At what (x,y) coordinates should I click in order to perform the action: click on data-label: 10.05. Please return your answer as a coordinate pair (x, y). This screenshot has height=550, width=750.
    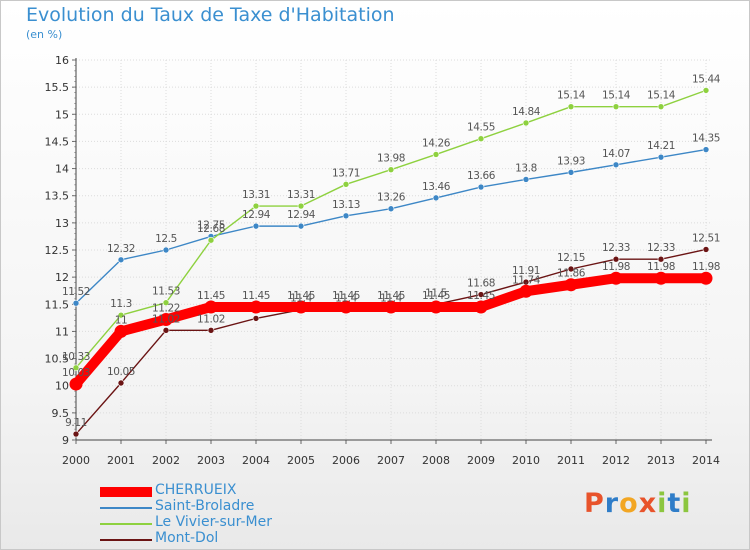
    Looking at the image, I should click on (121, 372).